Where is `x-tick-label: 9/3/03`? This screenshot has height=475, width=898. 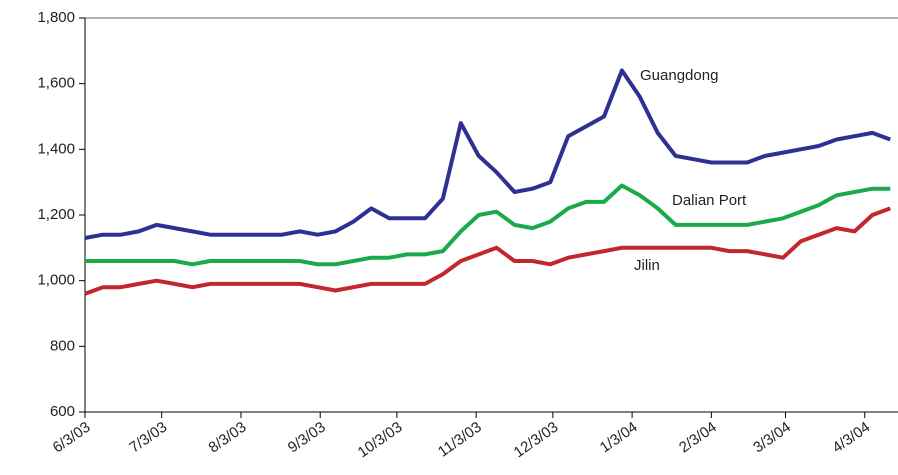 x-tick-label: 9/3/03 is located at coordinates (307, 438).